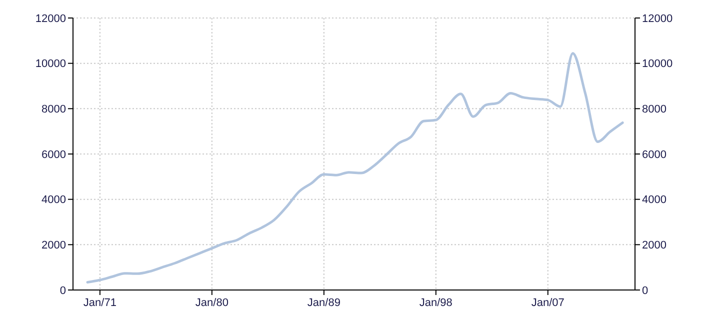 Image resolution: width=710 pixels, height=325 pixels. What do you see at coordinates (99, 303) in the screenshot?
I see `x-tick-label: Jan/71` at bounding box center [99, 303].